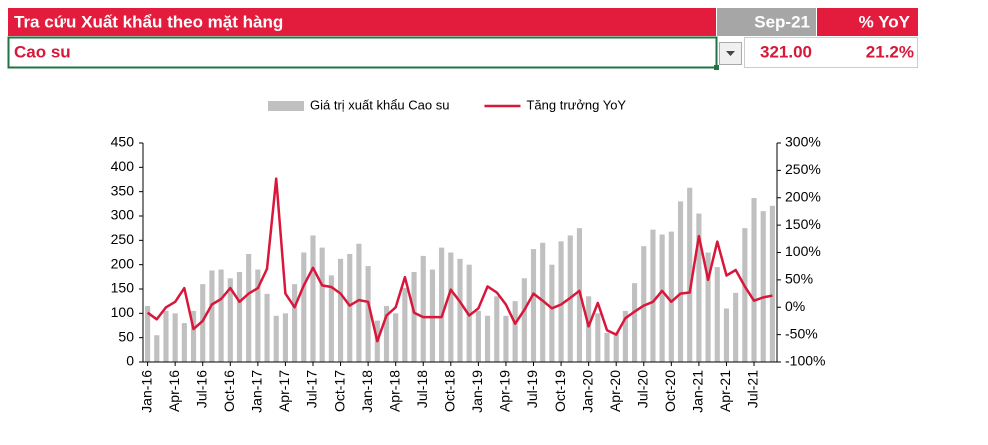  What do you see at coordinates (123, 288) in the screenshot?
I see `y-tick-label: 150` at bounding box center [123, 288].